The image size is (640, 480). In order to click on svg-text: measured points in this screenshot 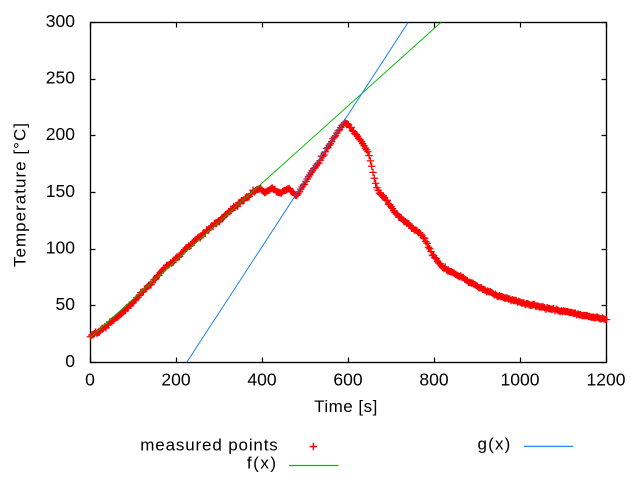, I will do `click(209, 445)`.